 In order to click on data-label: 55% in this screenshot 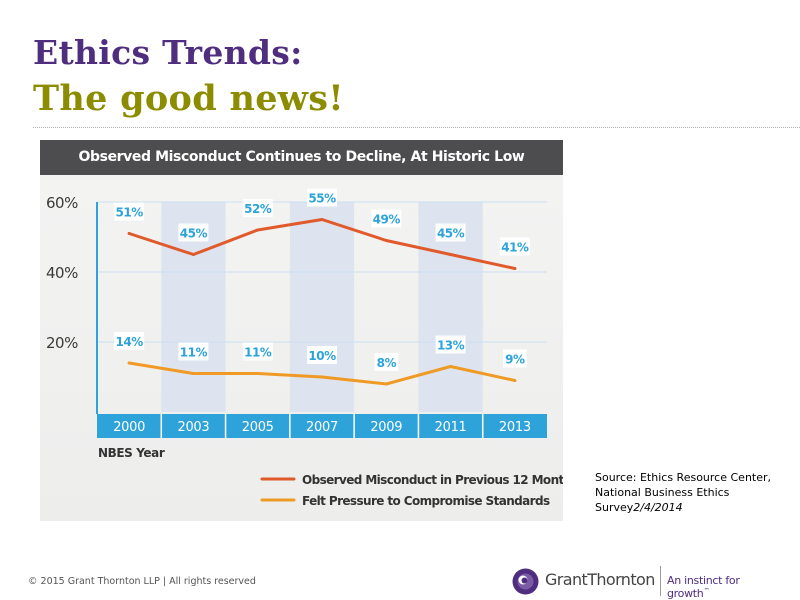, I will do `click(322, 199)`.